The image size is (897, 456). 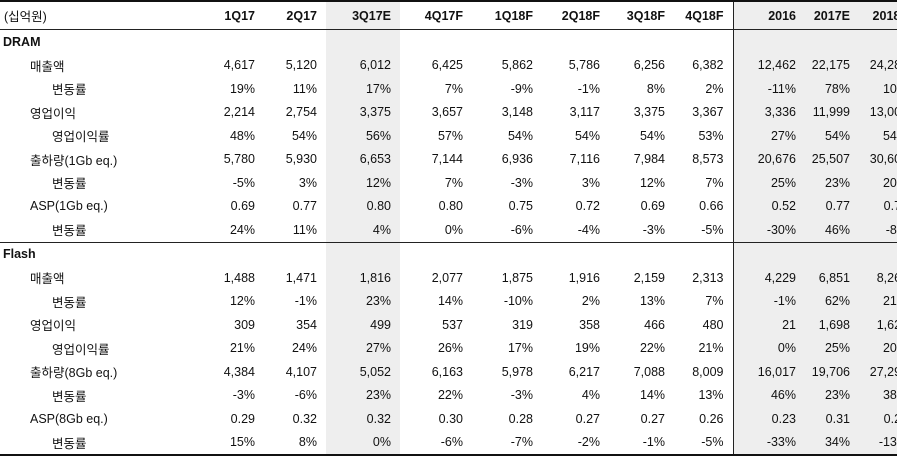 What do you see at coordinates (768, 419) in the screenshot?
I see `value-cell: 0.23` at bounding box center [768, 419].